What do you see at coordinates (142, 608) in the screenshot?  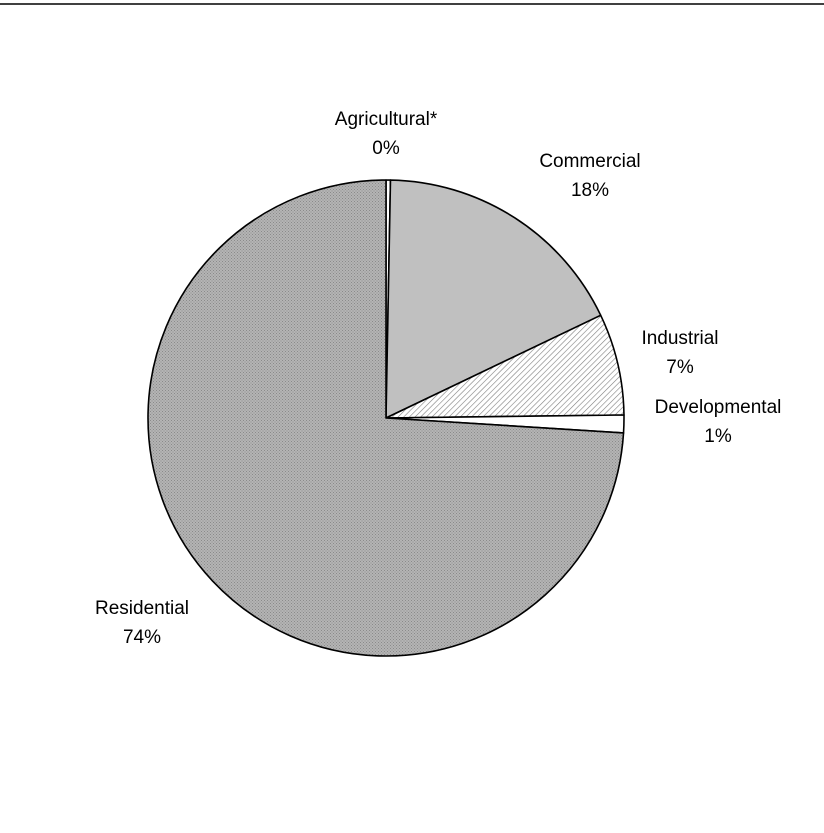 I see `label-residential-name: Residential` at bounding box center [142, 608].